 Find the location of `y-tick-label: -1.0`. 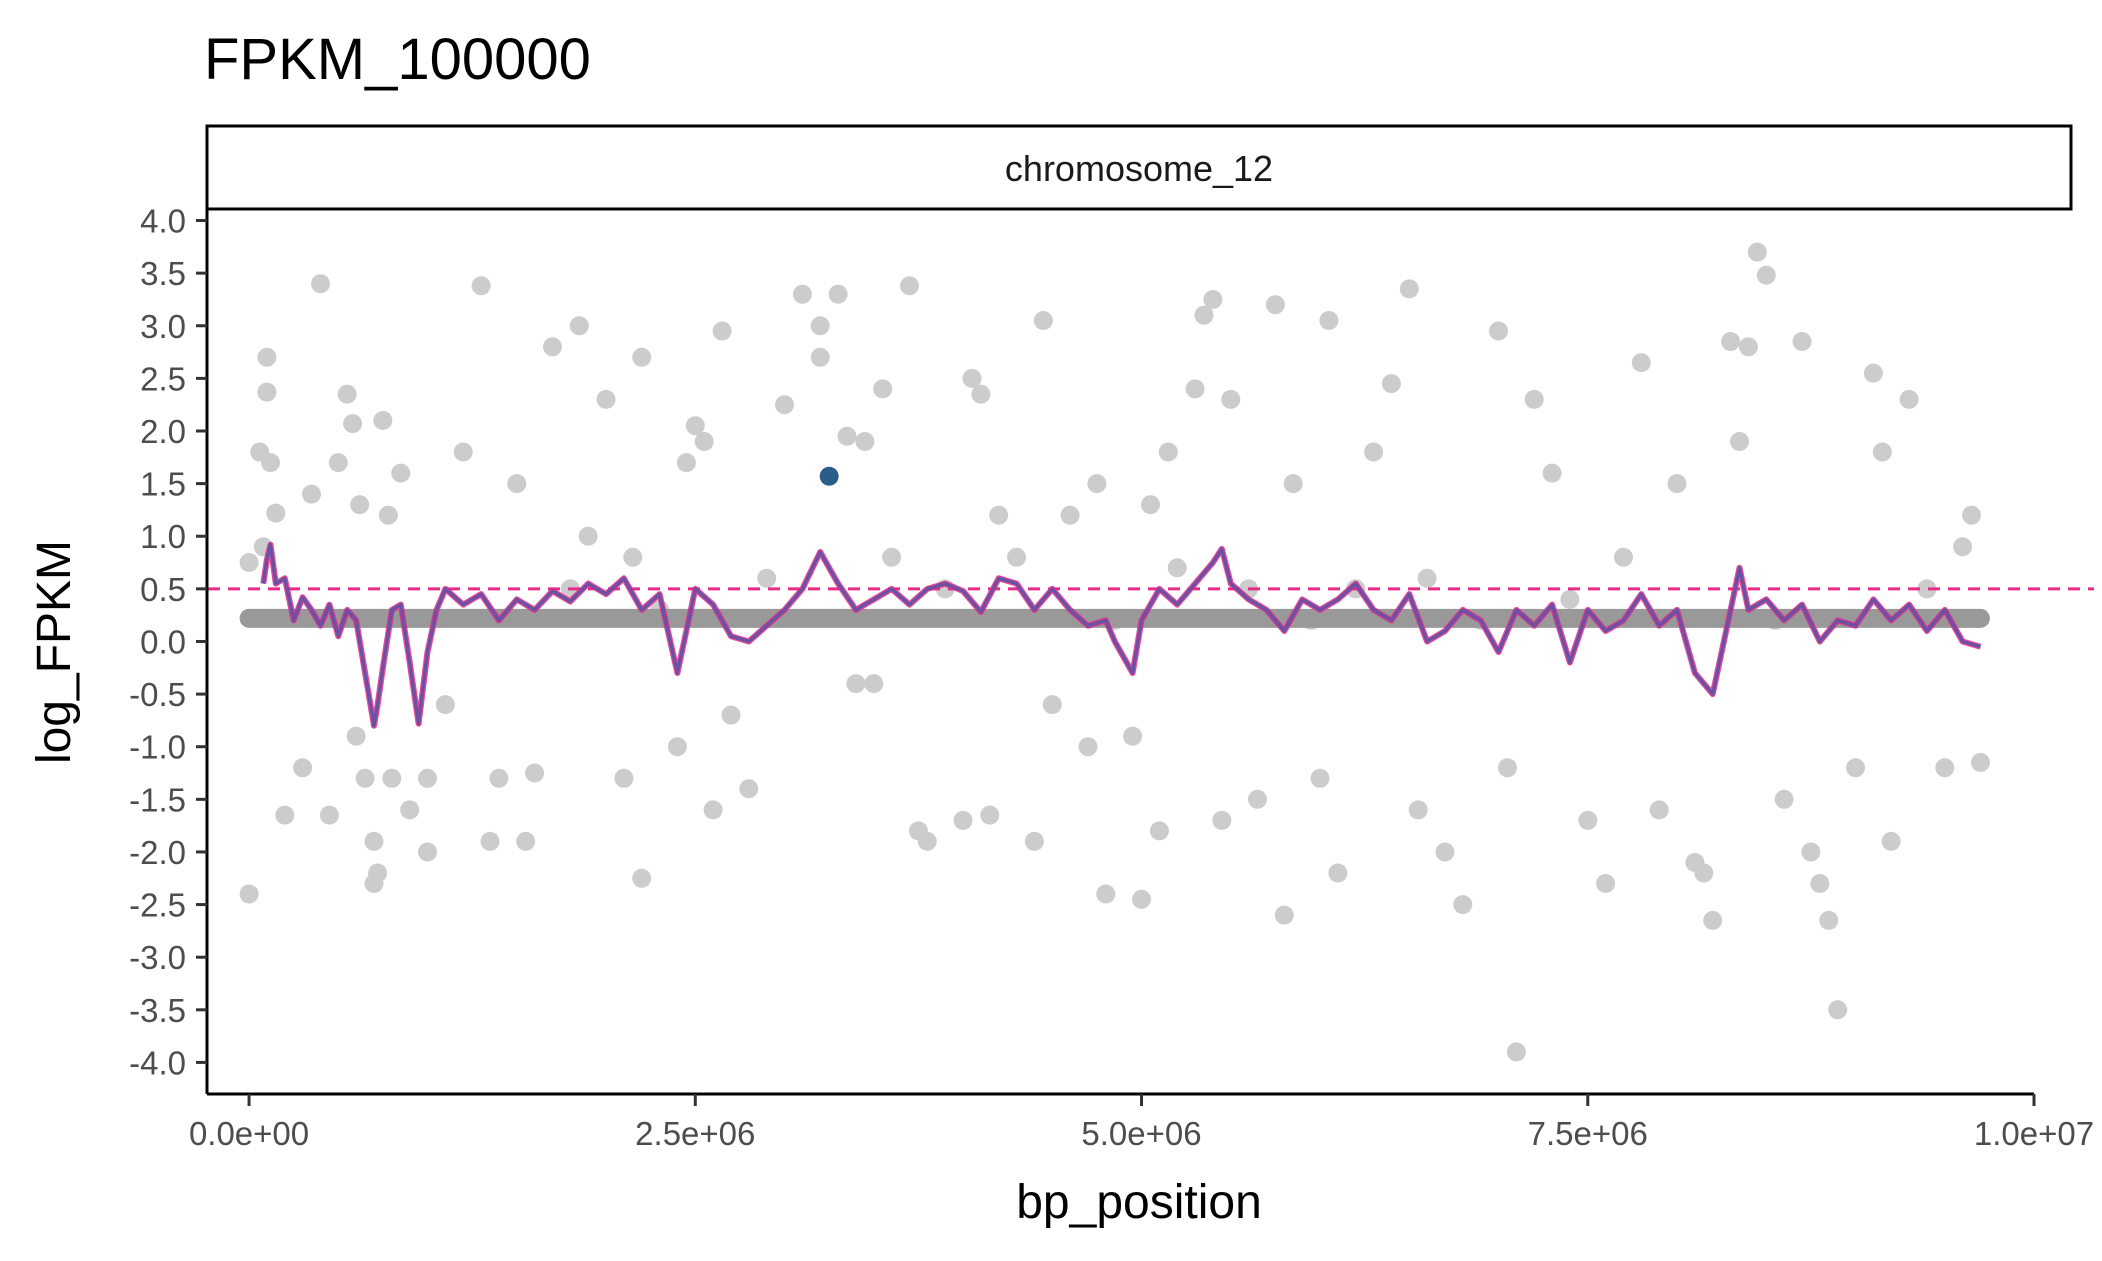

y-tick-label: -1.0 is located at coordinates (157, 747).